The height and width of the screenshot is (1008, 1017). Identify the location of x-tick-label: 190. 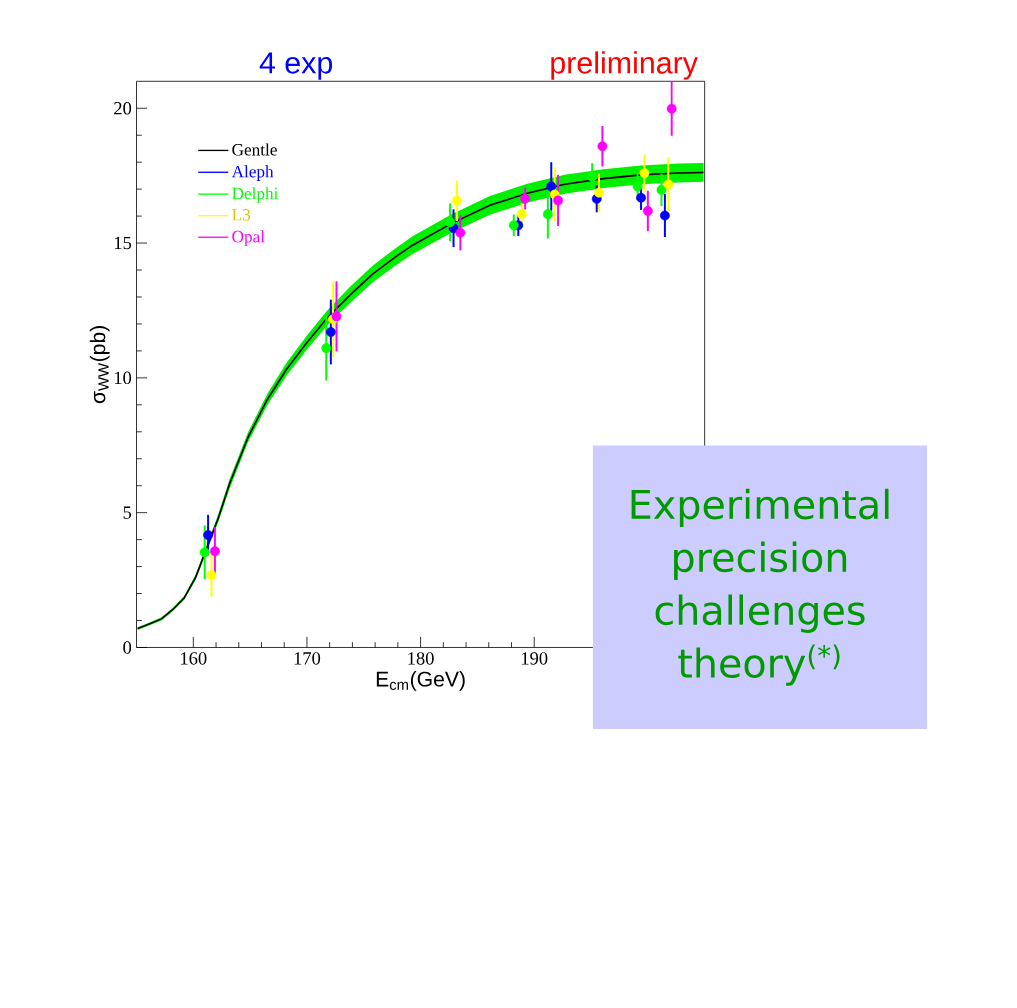
(534, 658).